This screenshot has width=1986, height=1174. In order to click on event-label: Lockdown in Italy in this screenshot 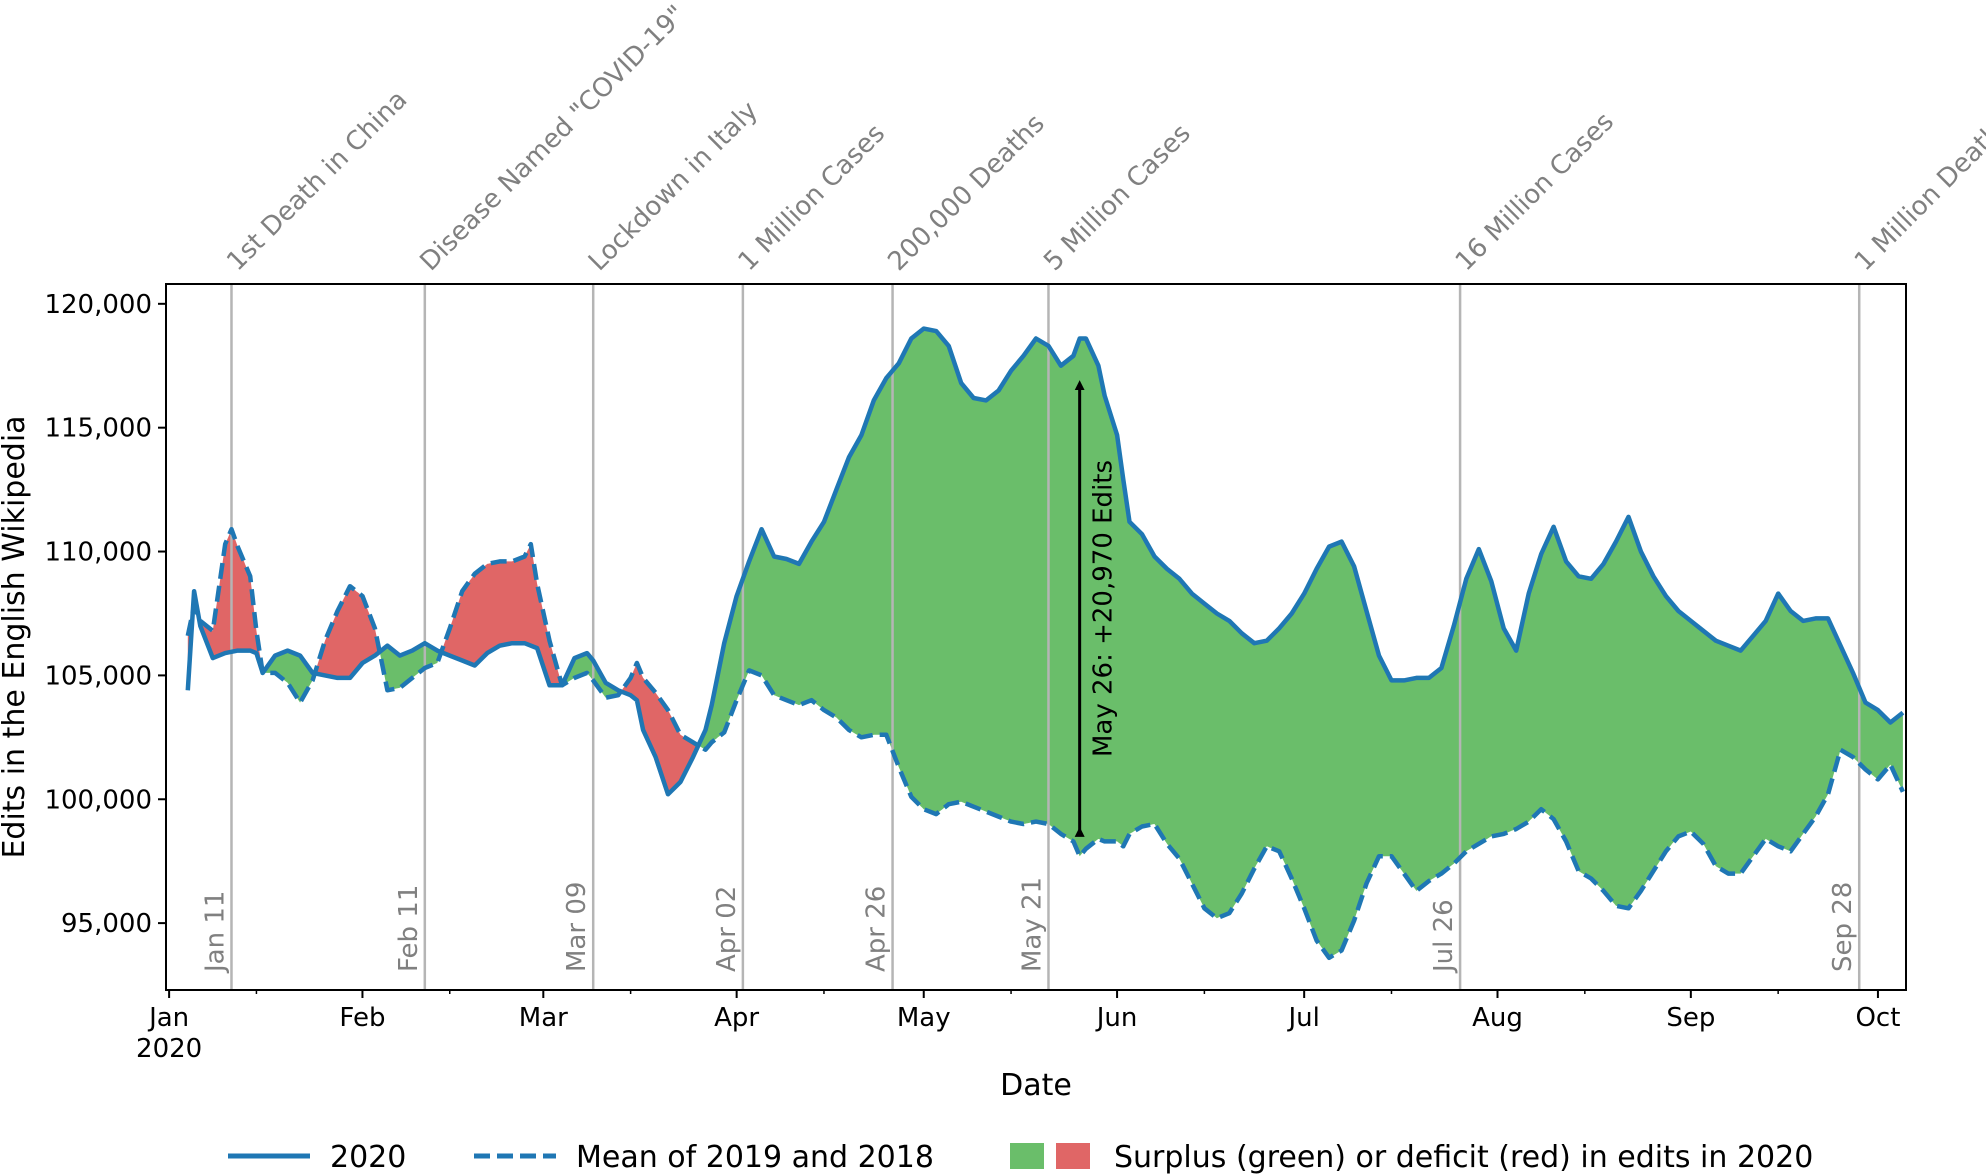, I will do `click(673, 186)`.